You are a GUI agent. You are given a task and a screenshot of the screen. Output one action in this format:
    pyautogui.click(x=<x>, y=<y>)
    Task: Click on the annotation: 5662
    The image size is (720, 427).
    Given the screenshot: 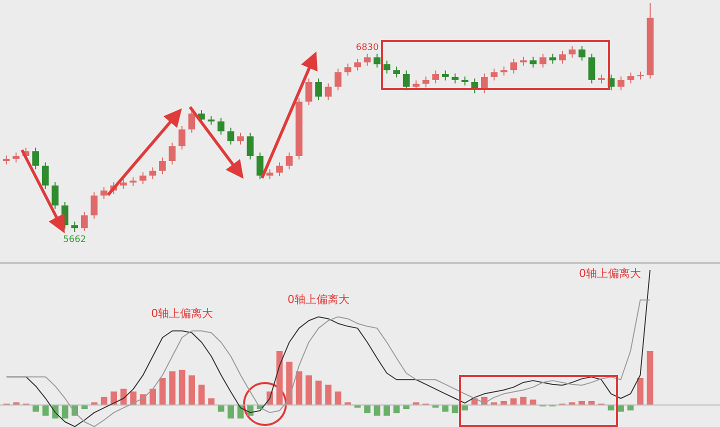 What is the action you would take?
    pyautogui.click(x=74, y=240)
    